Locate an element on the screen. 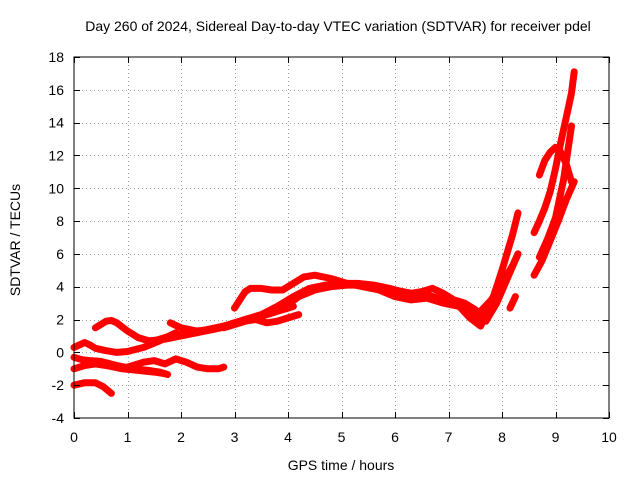 The height and width of the screenshot is (480, 640). x-tick-label: 2 is located at coordinates (181, 437).